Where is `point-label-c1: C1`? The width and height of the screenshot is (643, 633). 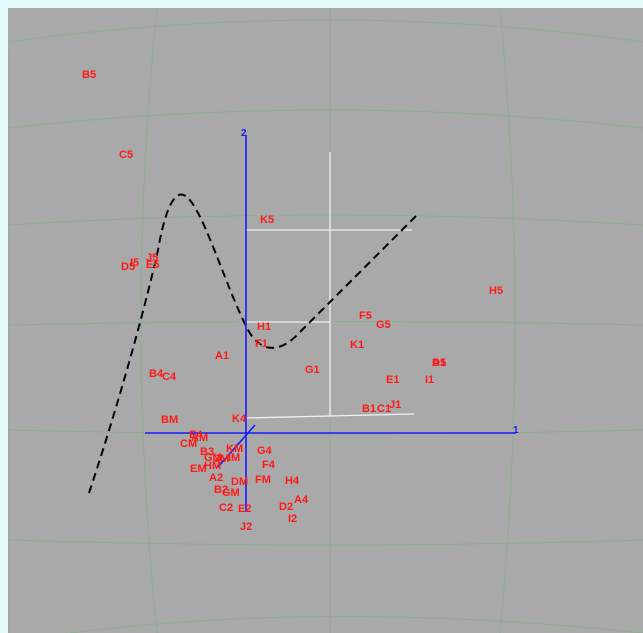
point-label-c1: C1 is located at coordinates (384, 409).